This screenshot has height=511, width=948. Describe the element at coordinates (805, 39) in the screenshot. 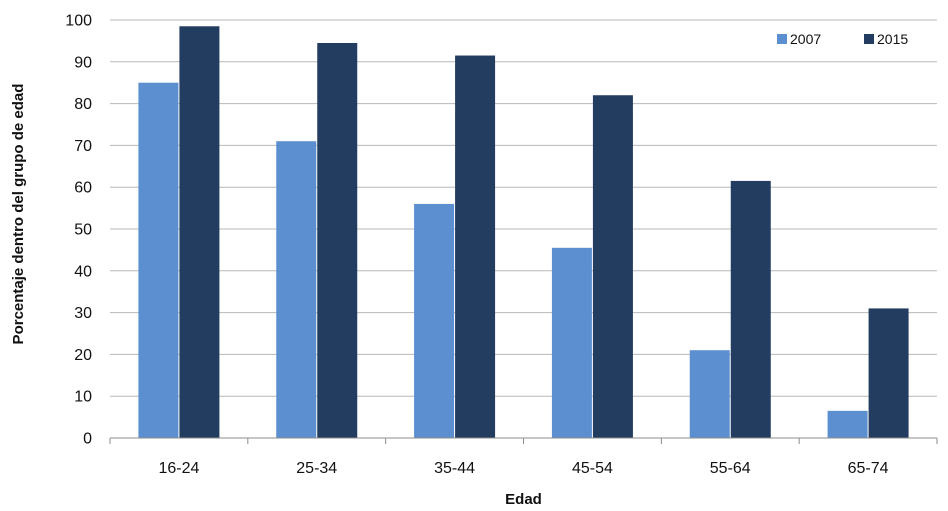

I see `legend-label-2007: 2007` at that location.